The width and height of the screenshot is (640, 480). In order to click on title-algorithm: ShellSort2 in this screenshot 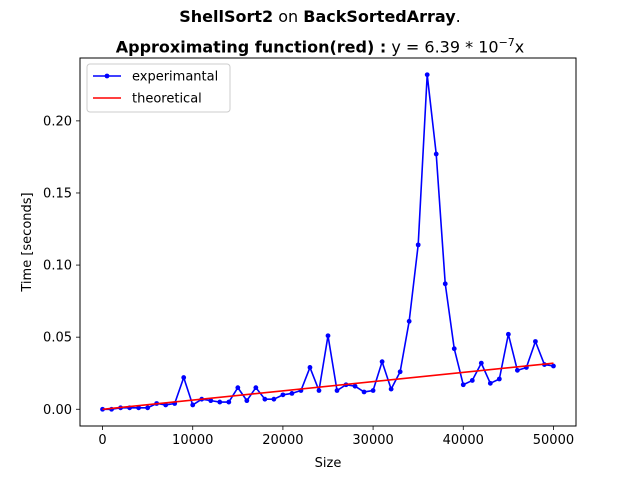, I will do `click(226, 16)`.